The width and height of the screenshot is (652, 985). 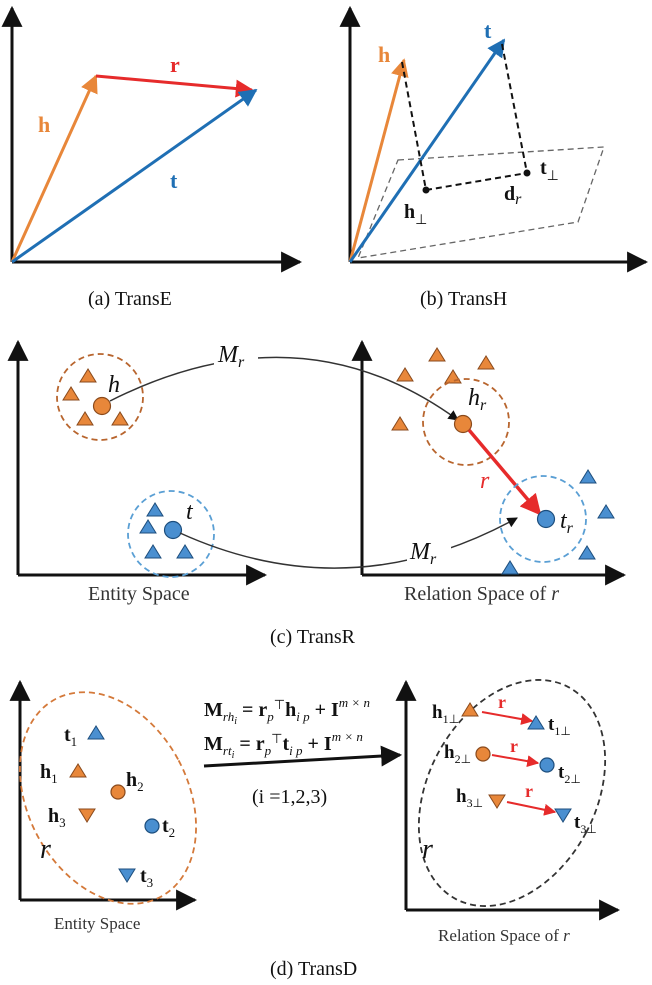 I want to click on transd-t3perp-label: t3⊥, so click(x=585, y=824).